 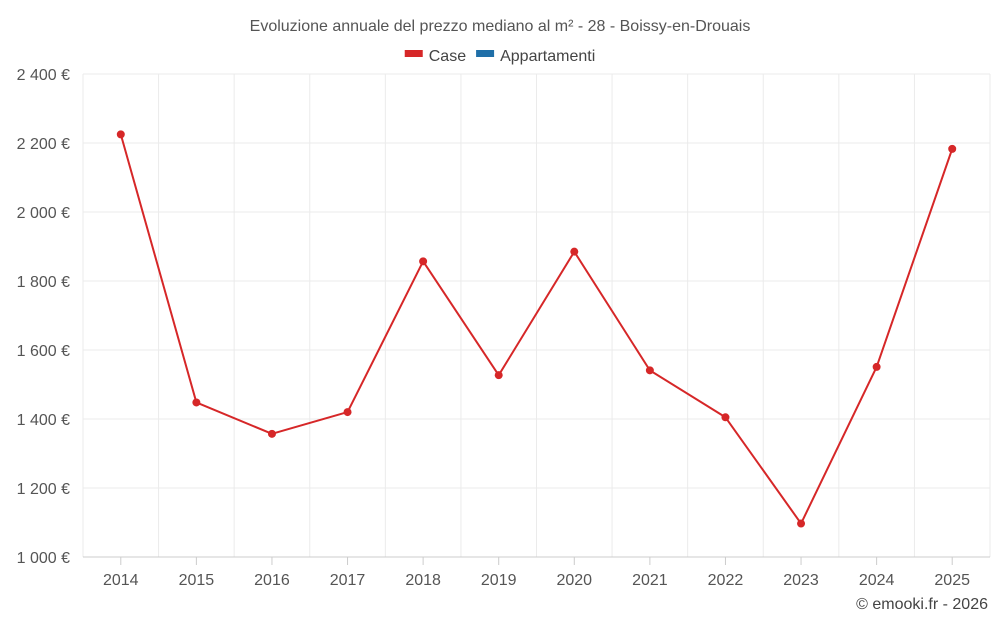 What do you see at coordinates (348, 580) in the screenshot?
I see `x-tick-label: 2017` at bounding box center [348, 580].